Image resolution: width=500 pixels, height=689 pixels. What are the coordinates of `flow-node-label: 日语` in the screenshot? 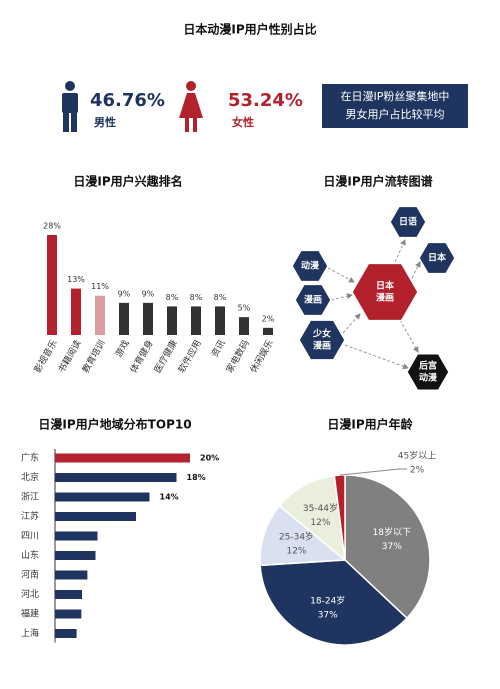 It's located at (408, 222).